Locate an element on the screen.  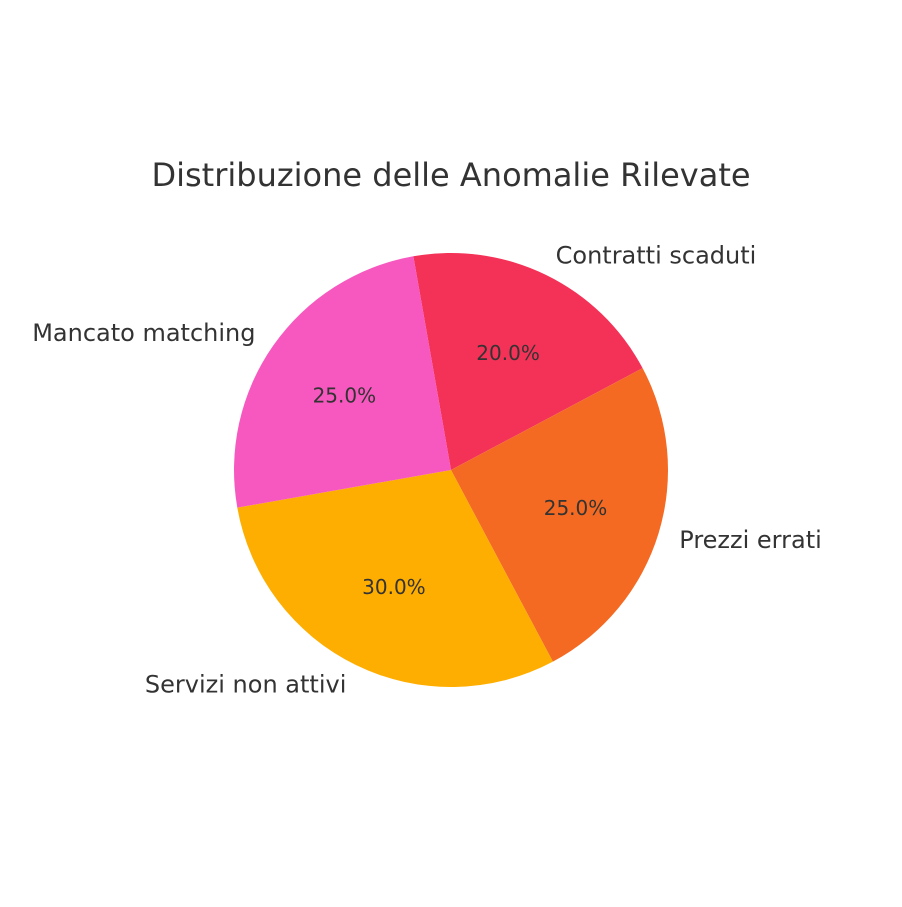
pie-pct-label-prezzi-errati: 25.0% is located at coordinates (576, 508).